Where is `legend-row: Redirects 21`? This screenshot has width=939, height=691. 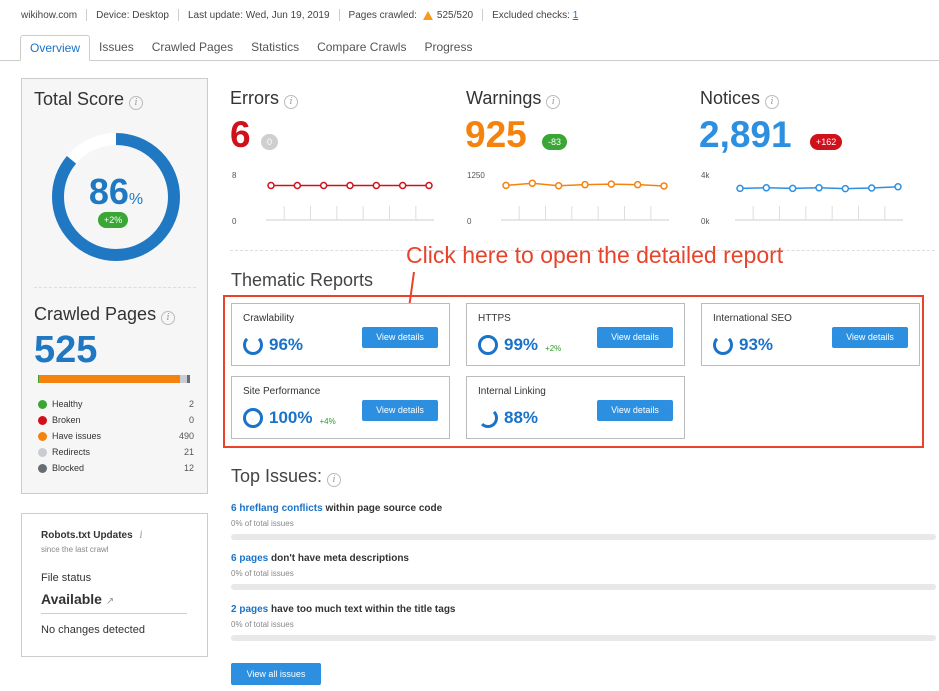 legend-row: Redirects 21 is located at coordinates (116, 452).